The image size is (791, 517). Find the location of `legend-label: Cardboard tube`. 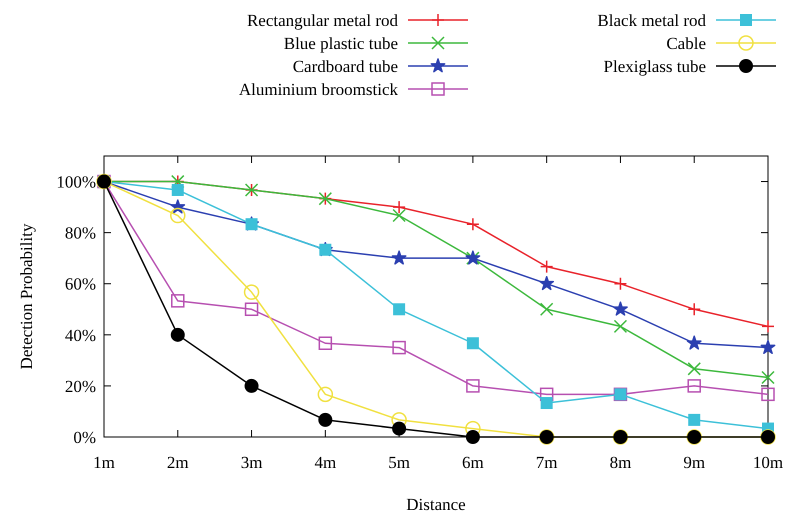

legend-label: Cardboard tube is located at coordinates (345, 66).